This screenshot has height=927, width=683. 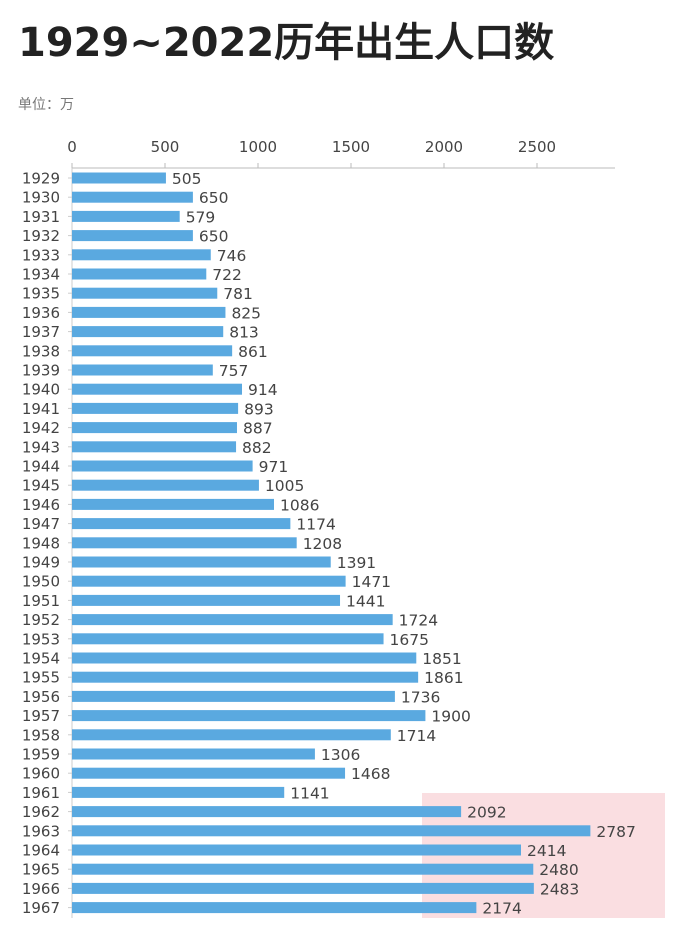 I want to click on y-tick-label: 1949, so click(x=41, y=563).